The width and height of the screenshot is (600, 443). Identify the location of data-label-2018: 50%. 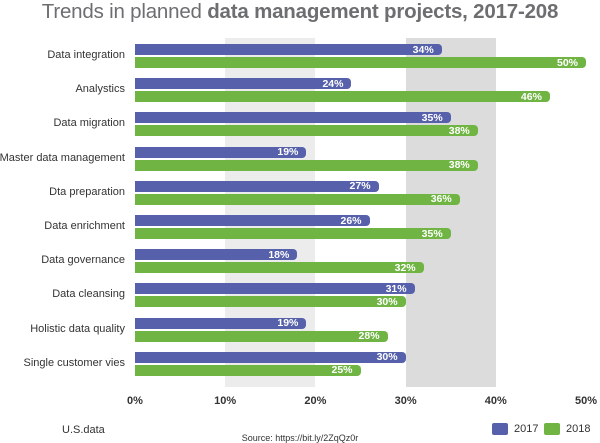
(567, 62).